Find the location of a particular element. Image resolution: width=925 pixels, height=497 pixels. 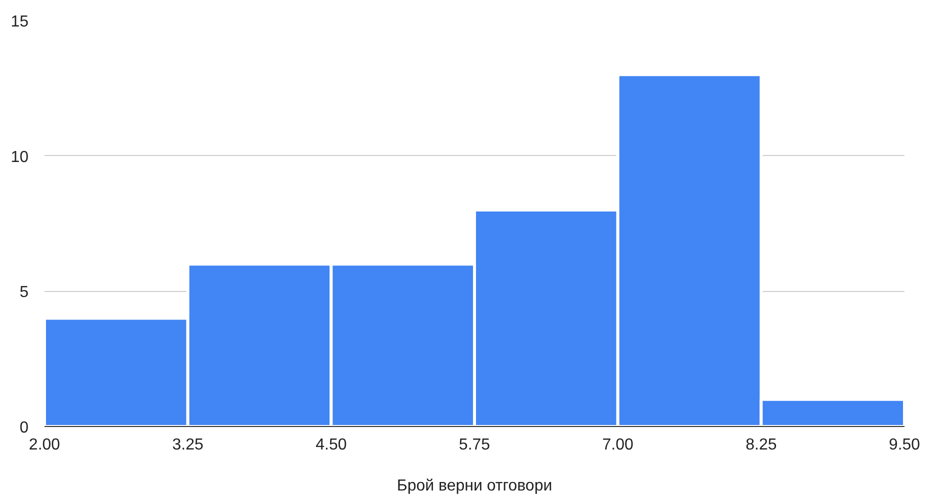

y-tick-label: 0 is located at coordinates (24, 428).